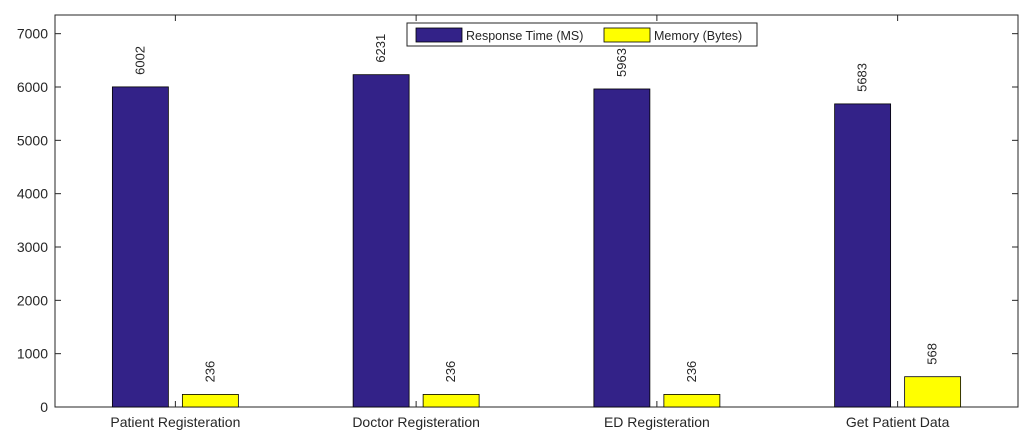  What do you see at coordinates (380, 48) in the screenshot?
I see `data-label: 6231` at bounding box center [380, 48].